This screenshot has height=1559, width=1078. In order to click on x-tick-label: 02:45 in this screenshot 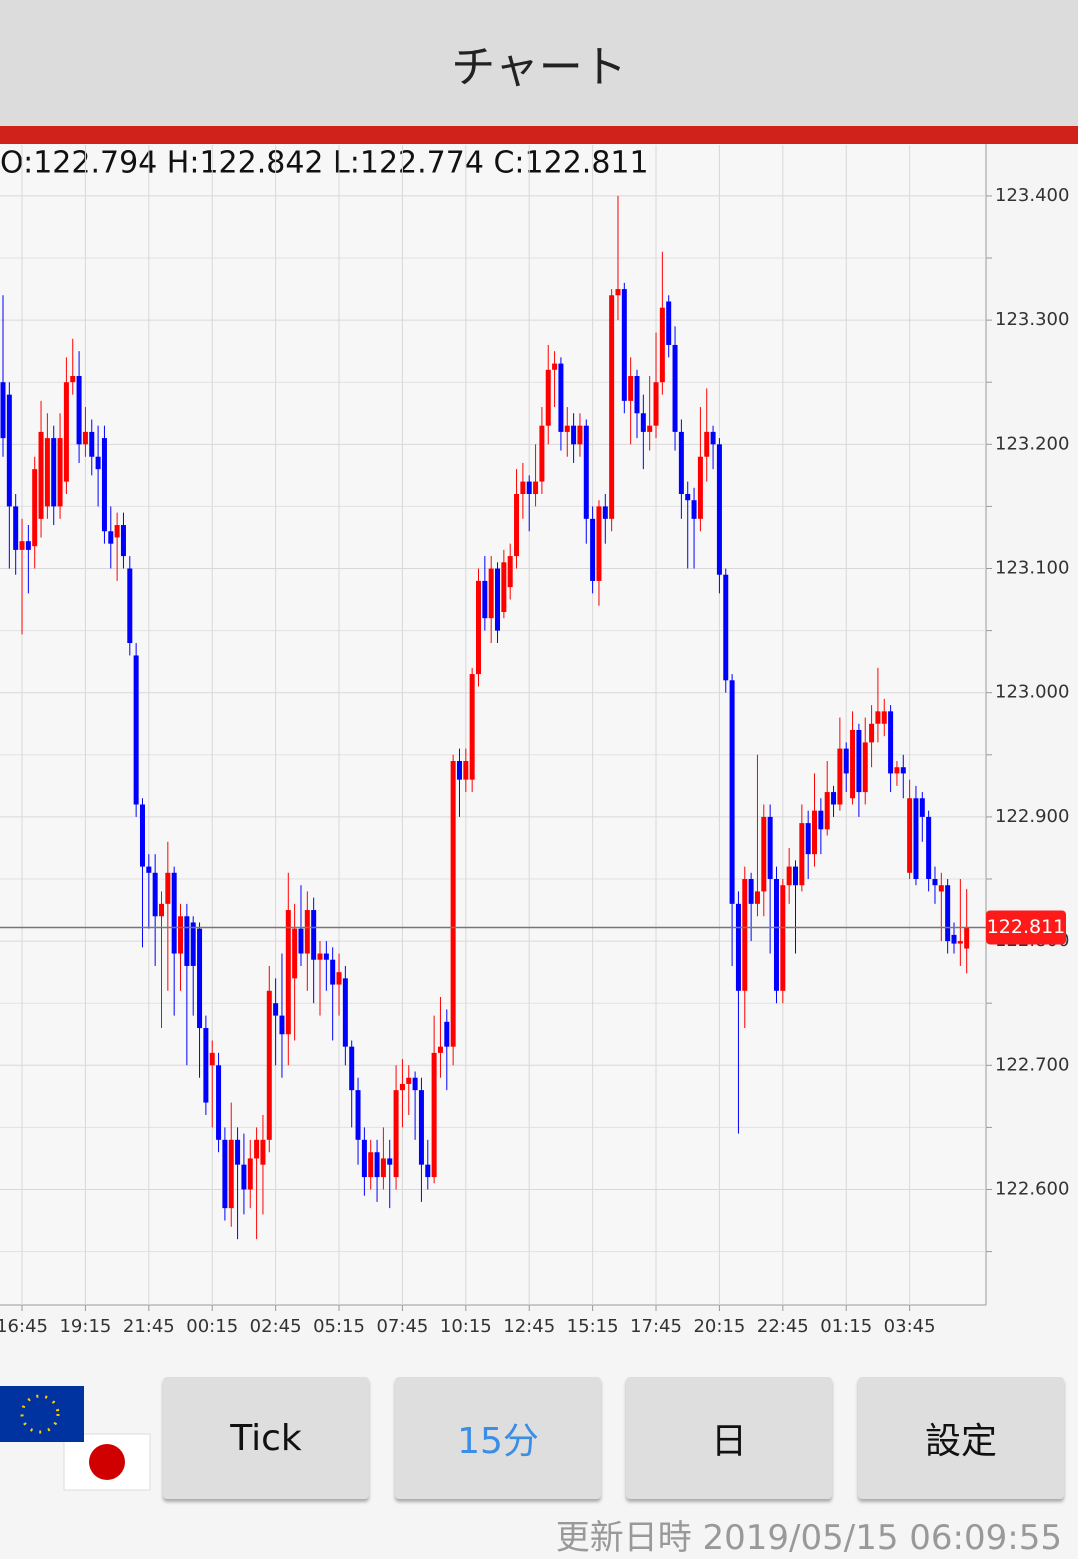, I will do `click(276, 1326)`.